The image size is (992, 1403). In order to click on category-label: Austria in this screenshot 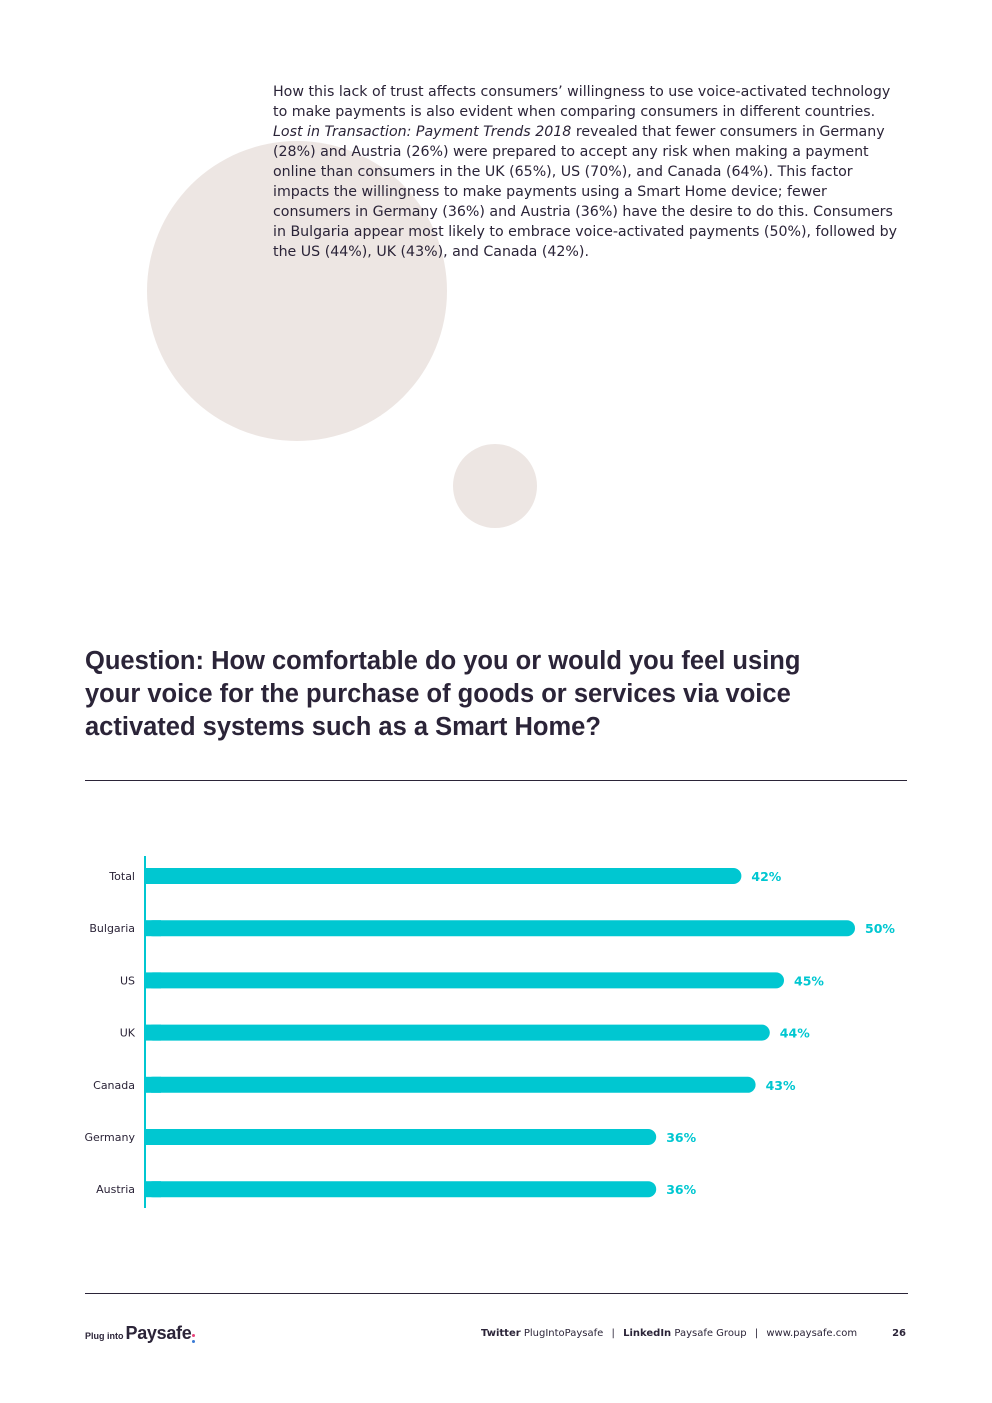, I will do `click(115, 1189)`.